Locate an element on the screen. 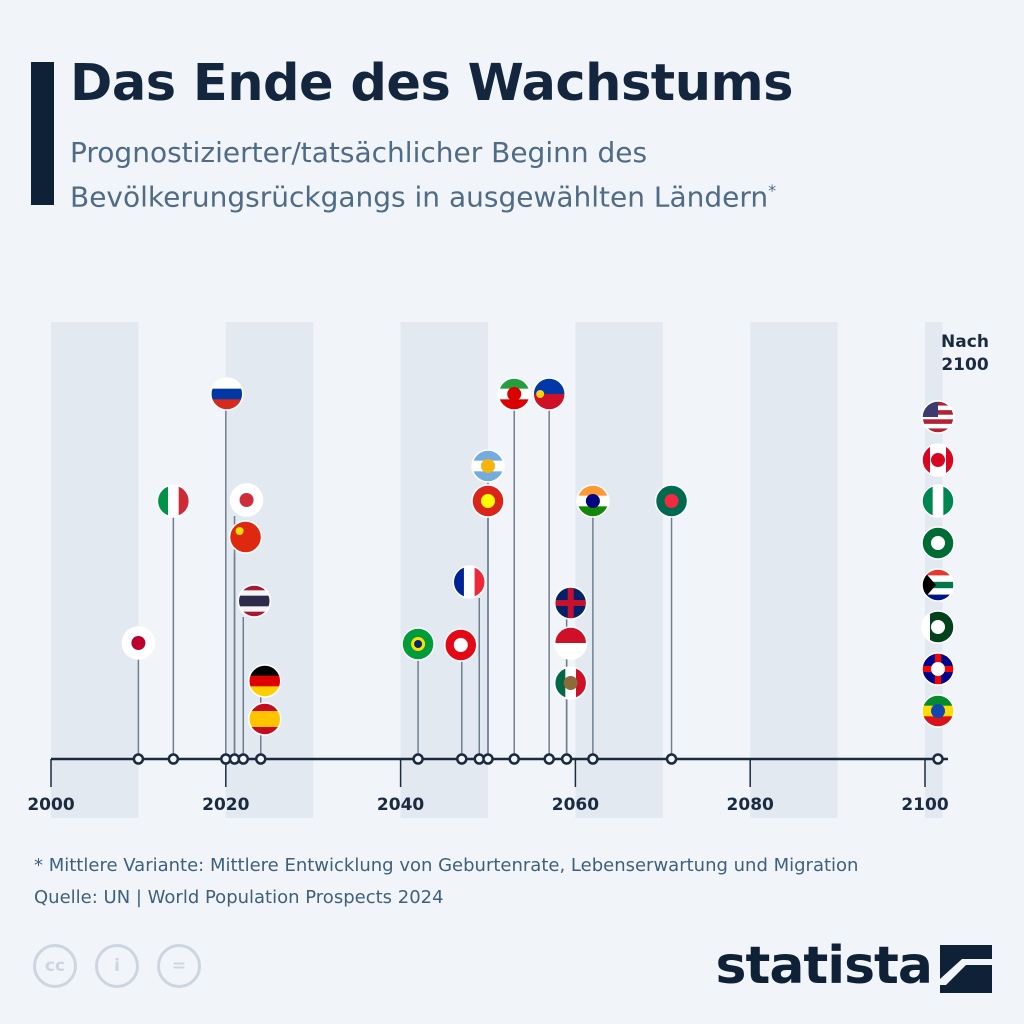 Image resolution: width=1024 pixels, height=1024 pixels. data-point-2050 is located at coordinates (488, 759).